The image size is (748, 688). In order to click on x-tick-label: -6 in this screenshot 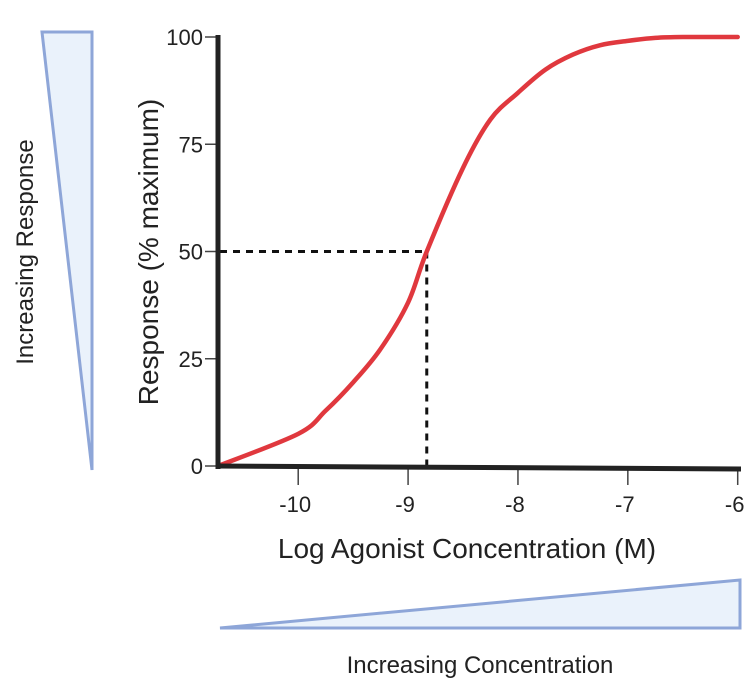, I will do `click(735, 504)`.